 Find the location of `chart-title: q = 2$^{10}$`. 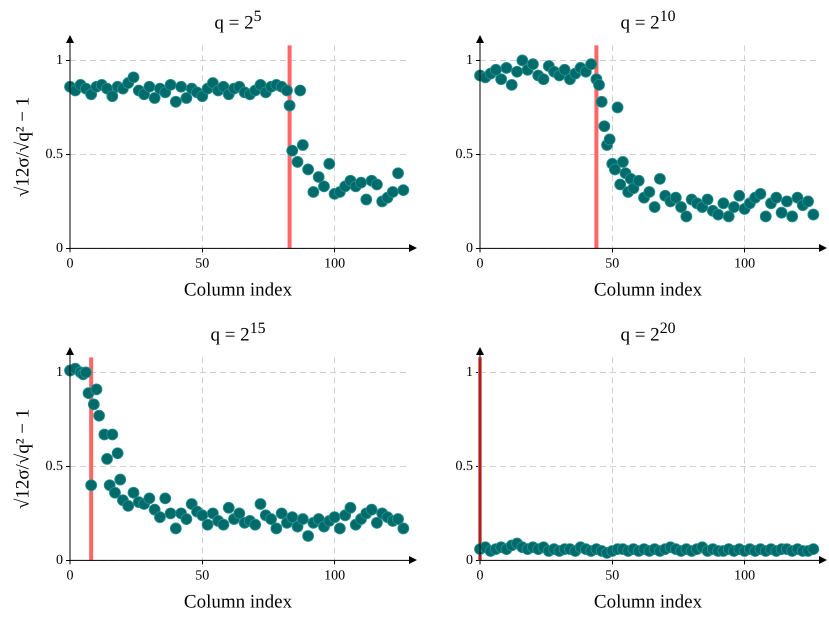

chart-title: q = 2$^{10}$ is located at coordinates (648, 21).